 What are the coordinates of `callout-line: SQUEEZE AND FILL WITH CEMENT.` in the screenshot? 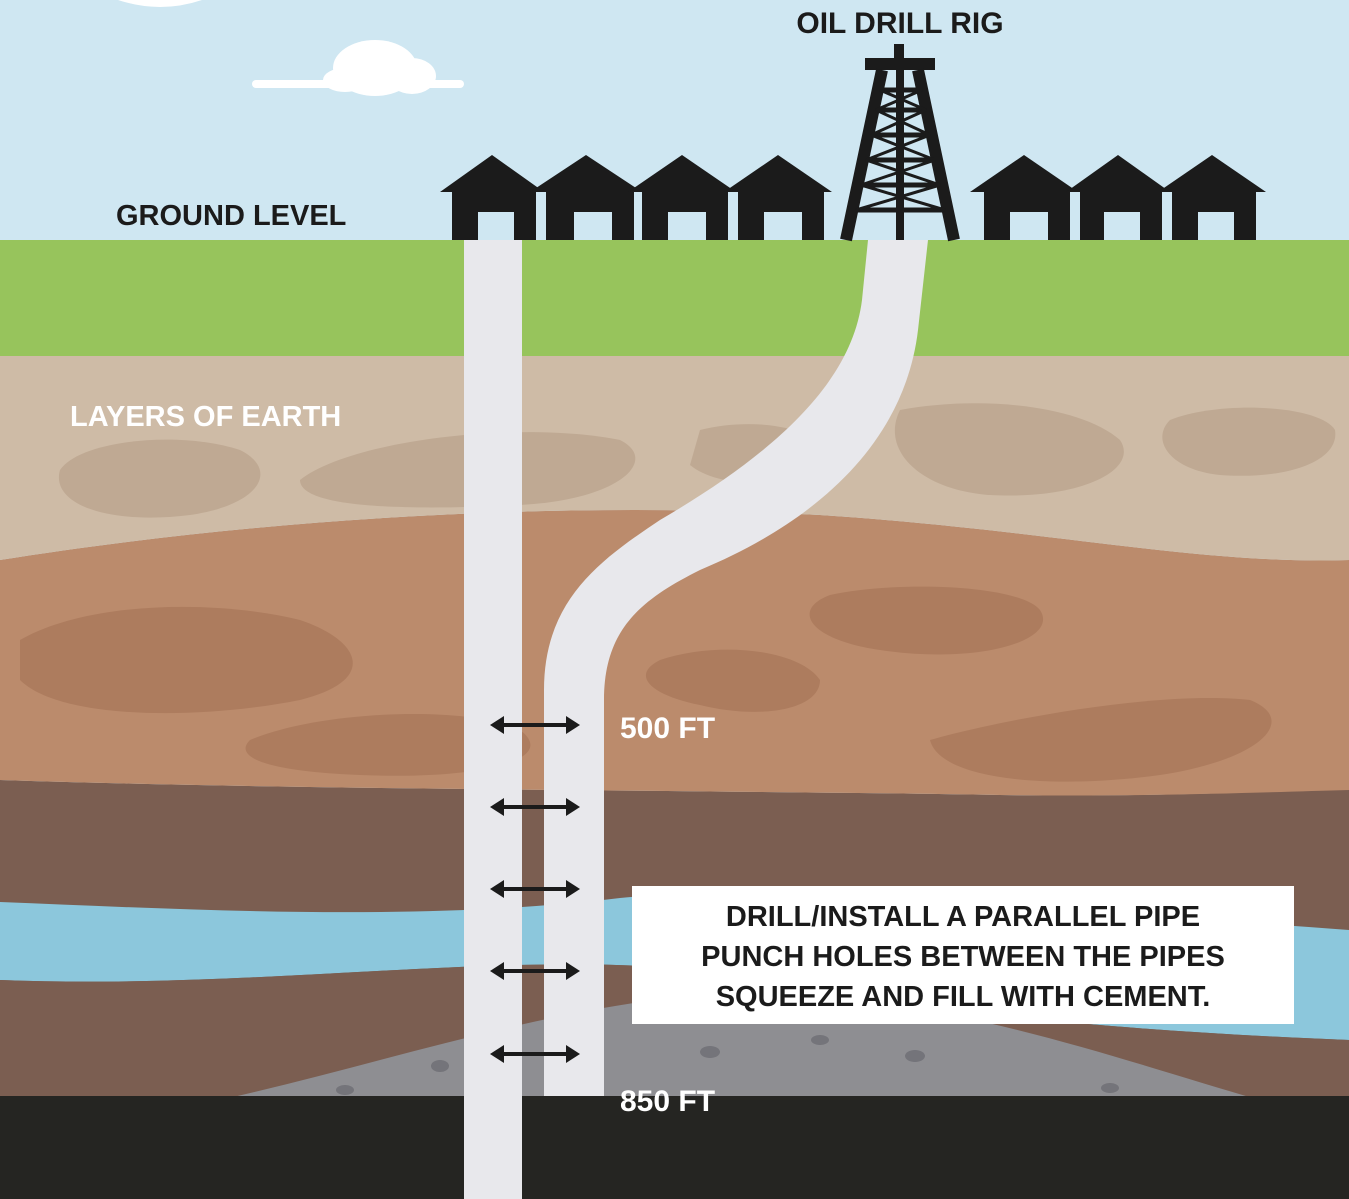 It's located at (963, 997).